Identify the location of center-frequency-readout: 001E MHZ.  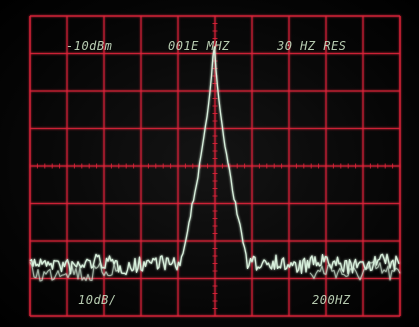
(199, 46).